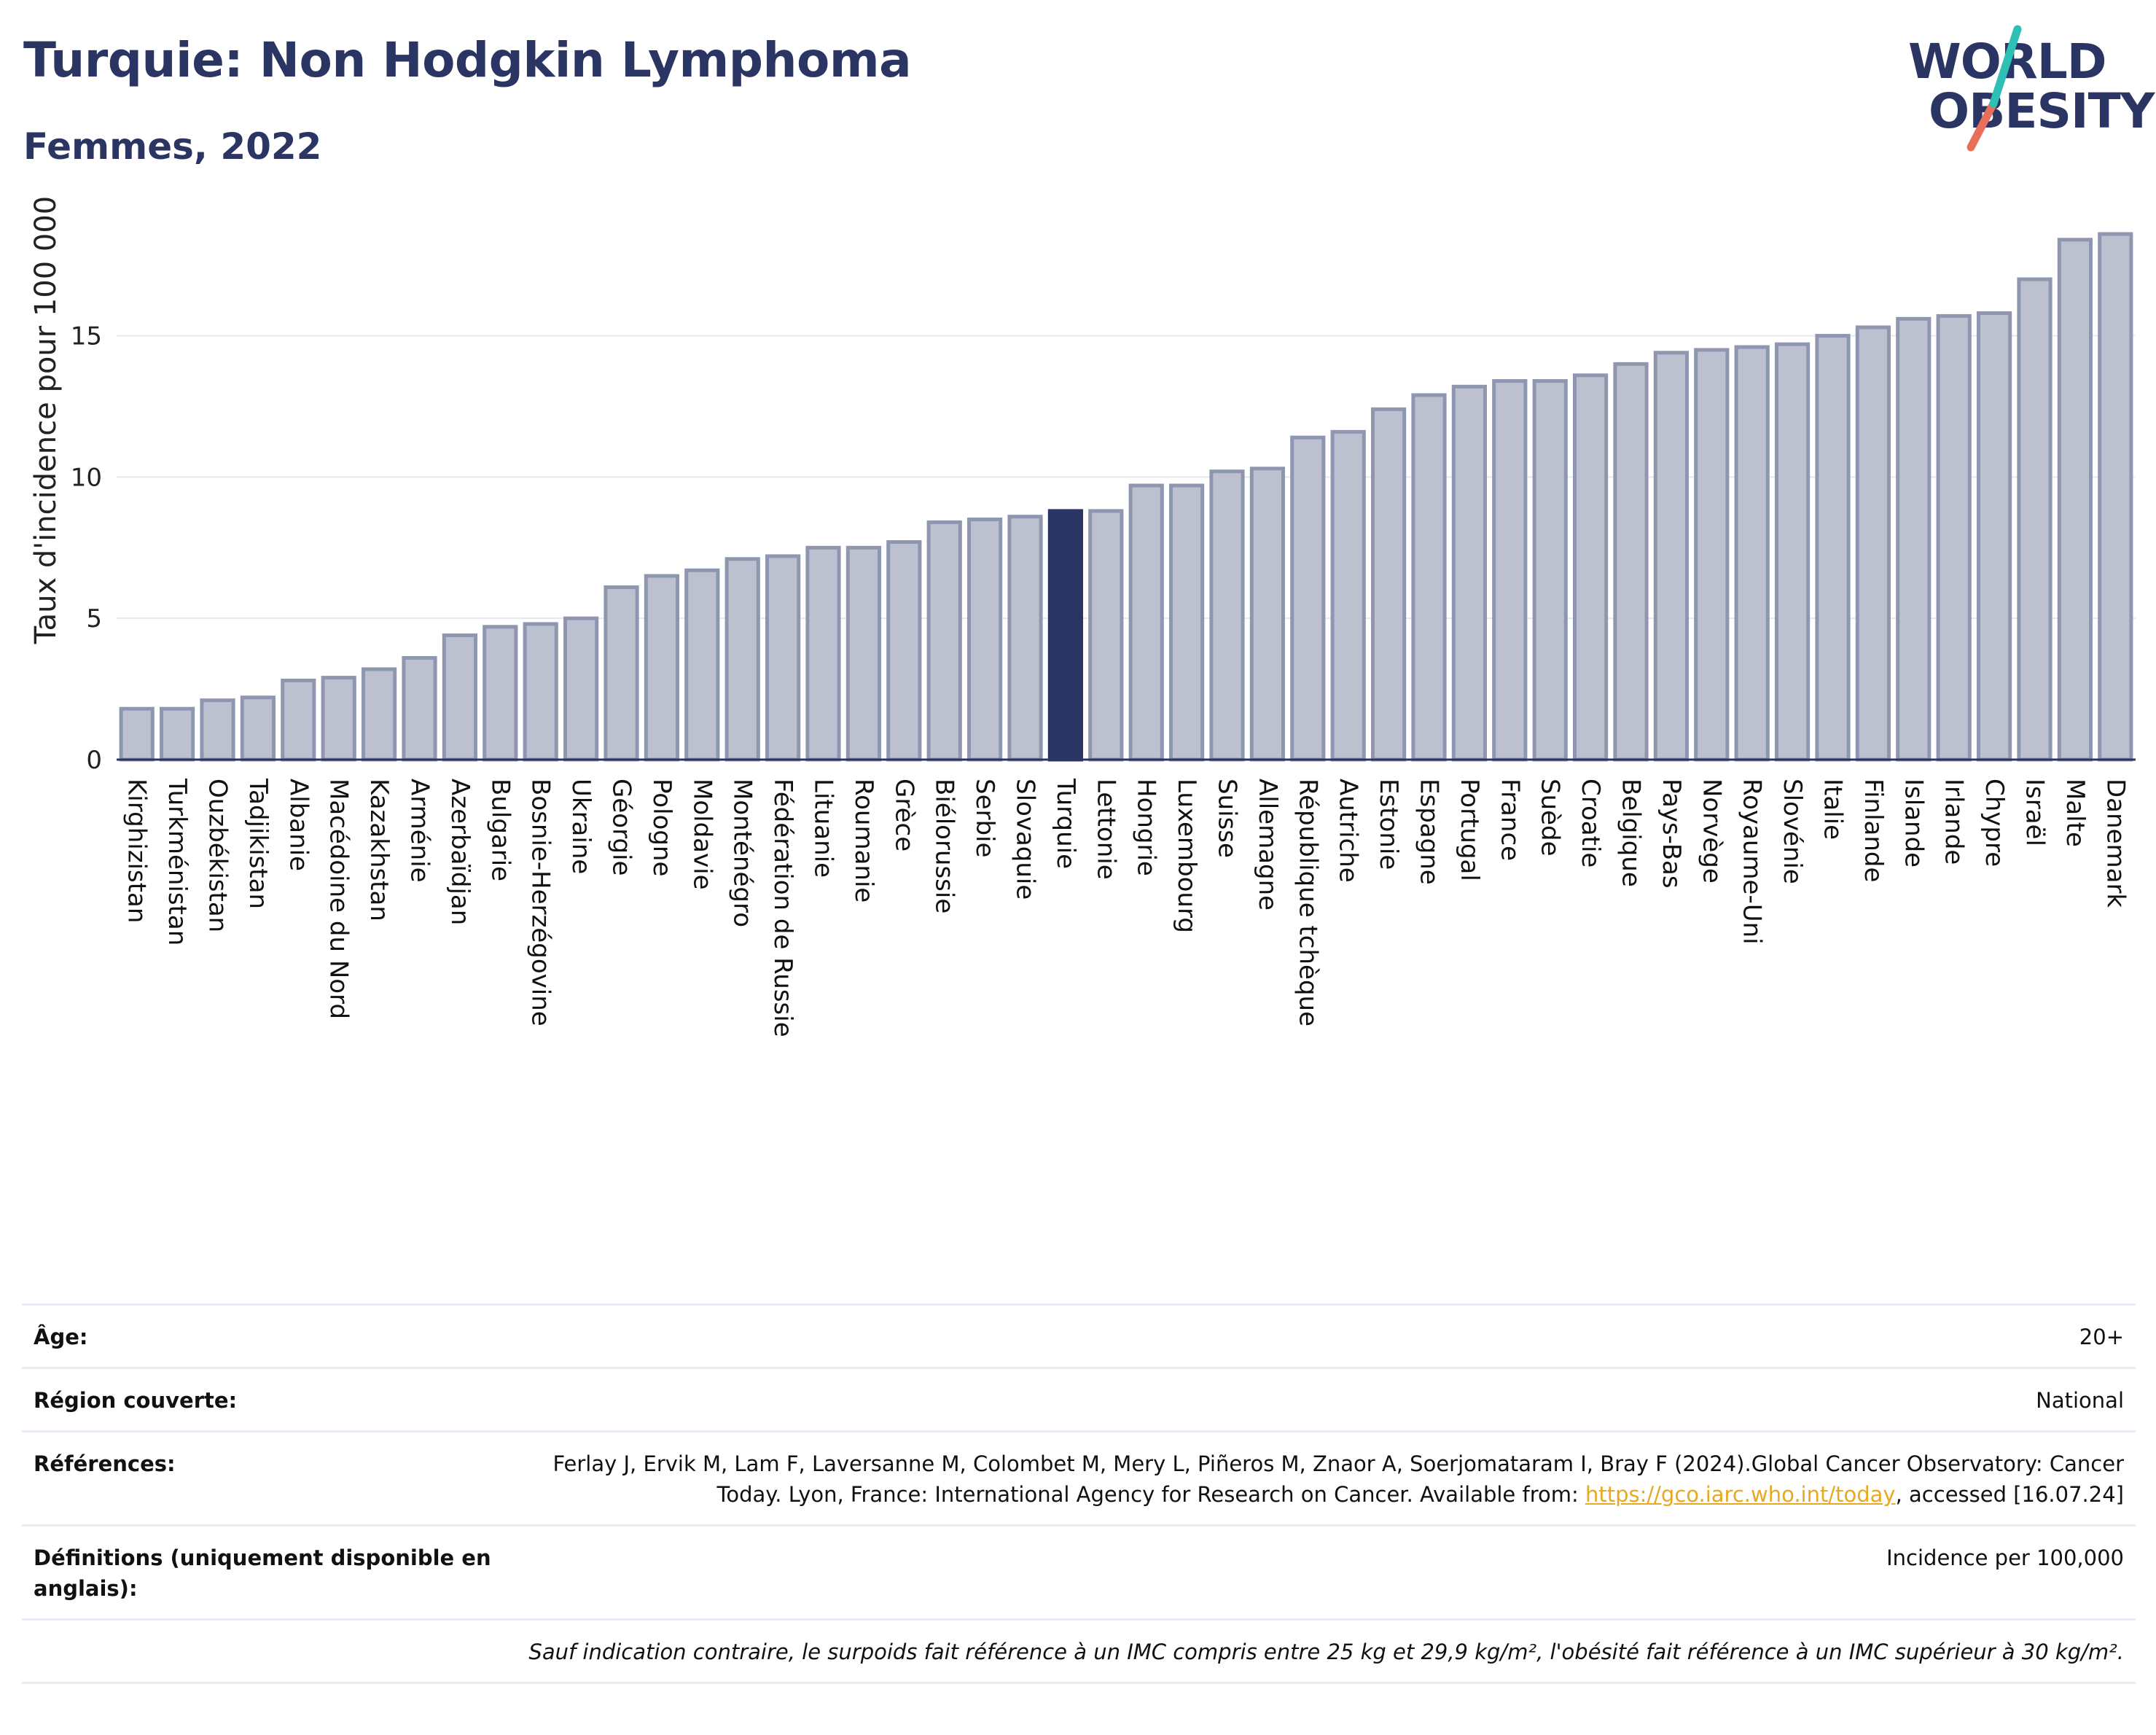 The width and height of the screenshot is (2156, 1735). What do you see at coordinates (1913, 823) in the screenshot?
I see `x-tick-label: Islande` at bounding box center [1913, 823].